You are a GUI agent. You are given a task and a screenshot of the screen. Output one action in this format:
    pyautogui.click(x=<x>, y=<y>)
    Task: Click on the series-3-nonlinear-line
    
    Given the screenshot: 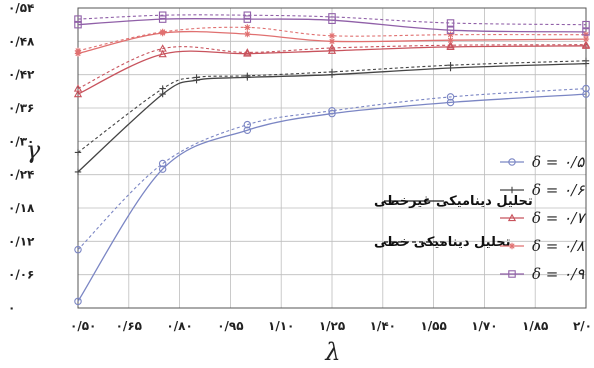 What is the action you would take?
    pyautogui.click(x=332, y=70)
    